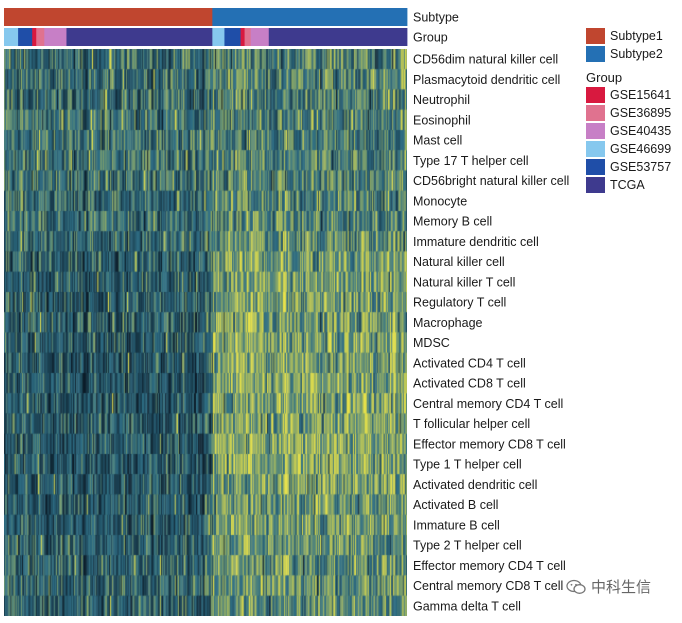 The width and height of the screenshot is (682, 623). I want to click on legend-label: TCGA, so click(627, 185).